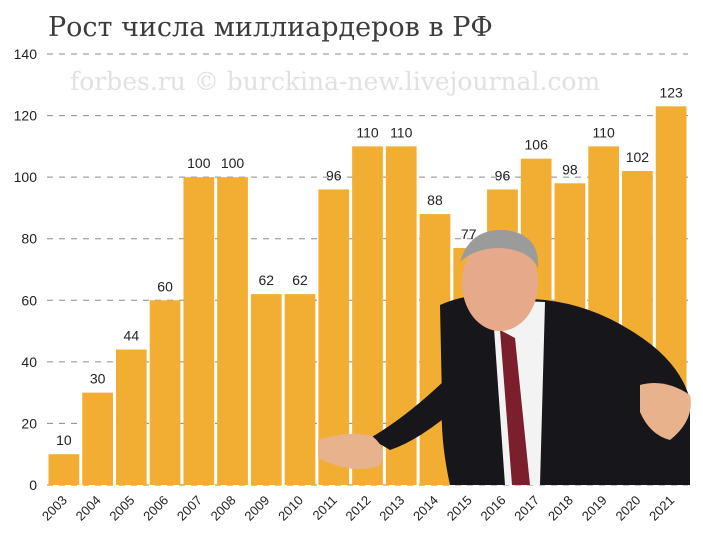 The height and width of the screenshot is (539, 703). What do you see at coordinates (256, 508) in the screenshot?
I see `x-tick-label: 2009` at bounding box center [256, 508].